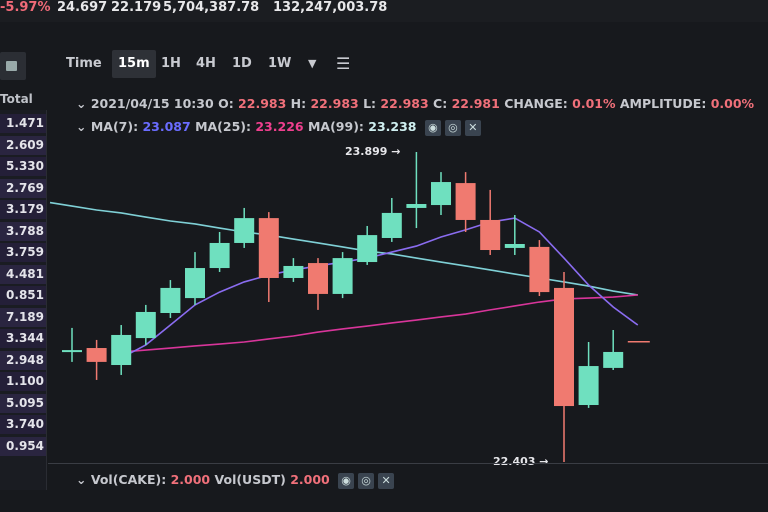 The width and height of the screenshot is (768, 512). What do you see at coordinates (23, 424) in the screenshot?
I see `orderbook-total-cell: 3.740` at bounding box center [23, 424].